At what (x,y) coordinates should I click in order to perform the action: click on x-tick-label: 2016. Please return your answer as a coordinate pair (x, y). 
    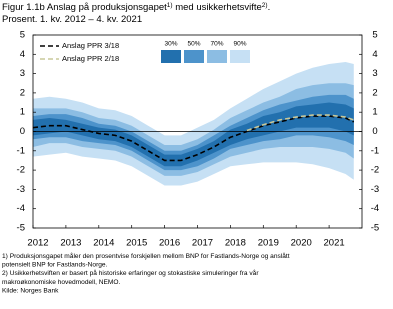
    Looking at the image, I should click on (169, 243).